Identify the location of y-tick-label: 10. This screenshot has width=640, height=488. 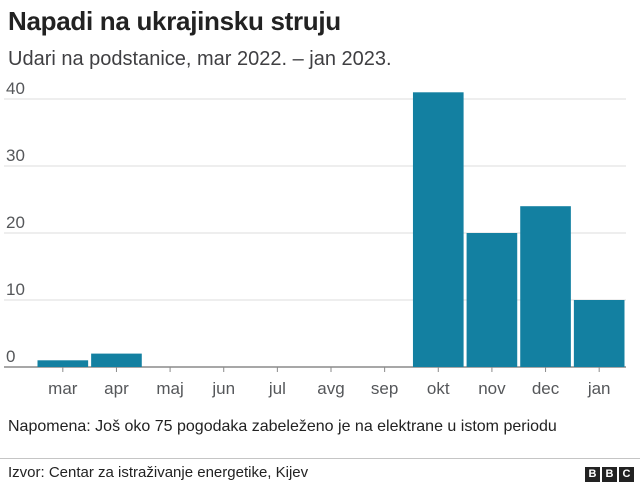
(15, 289).